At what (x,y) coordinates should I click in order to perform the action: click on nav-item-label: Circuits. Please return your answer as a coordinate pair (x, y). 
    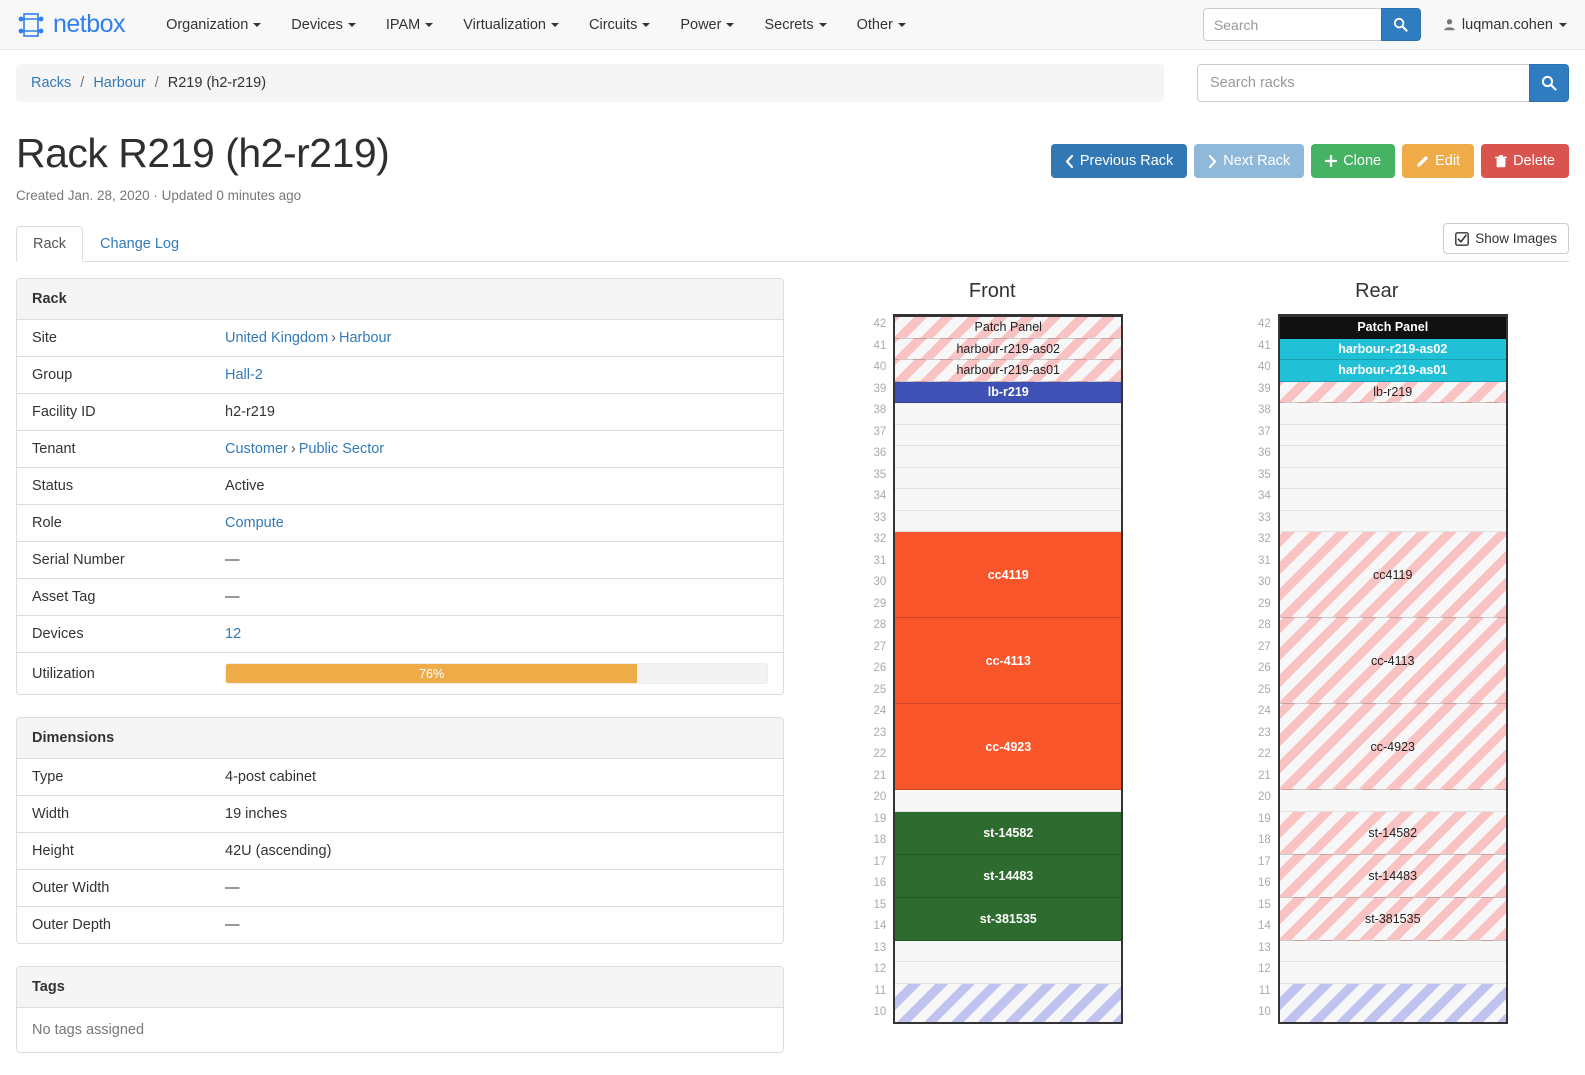
    Looking at the image, I should click on (613, 24).